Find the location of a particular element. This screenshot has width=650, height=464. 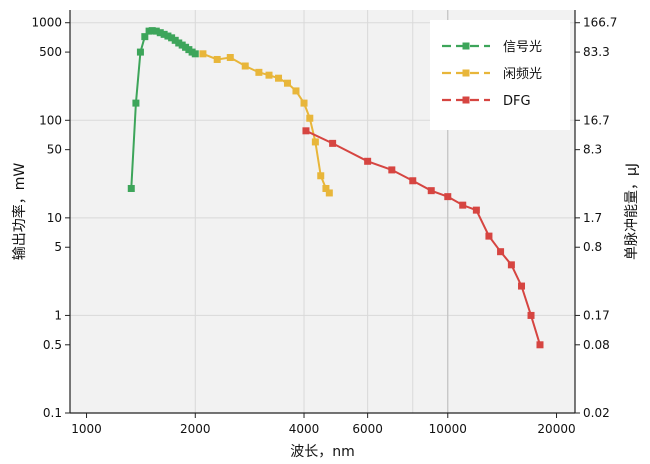

x-tick-label: 2000 is located at coordinates (195, 429).